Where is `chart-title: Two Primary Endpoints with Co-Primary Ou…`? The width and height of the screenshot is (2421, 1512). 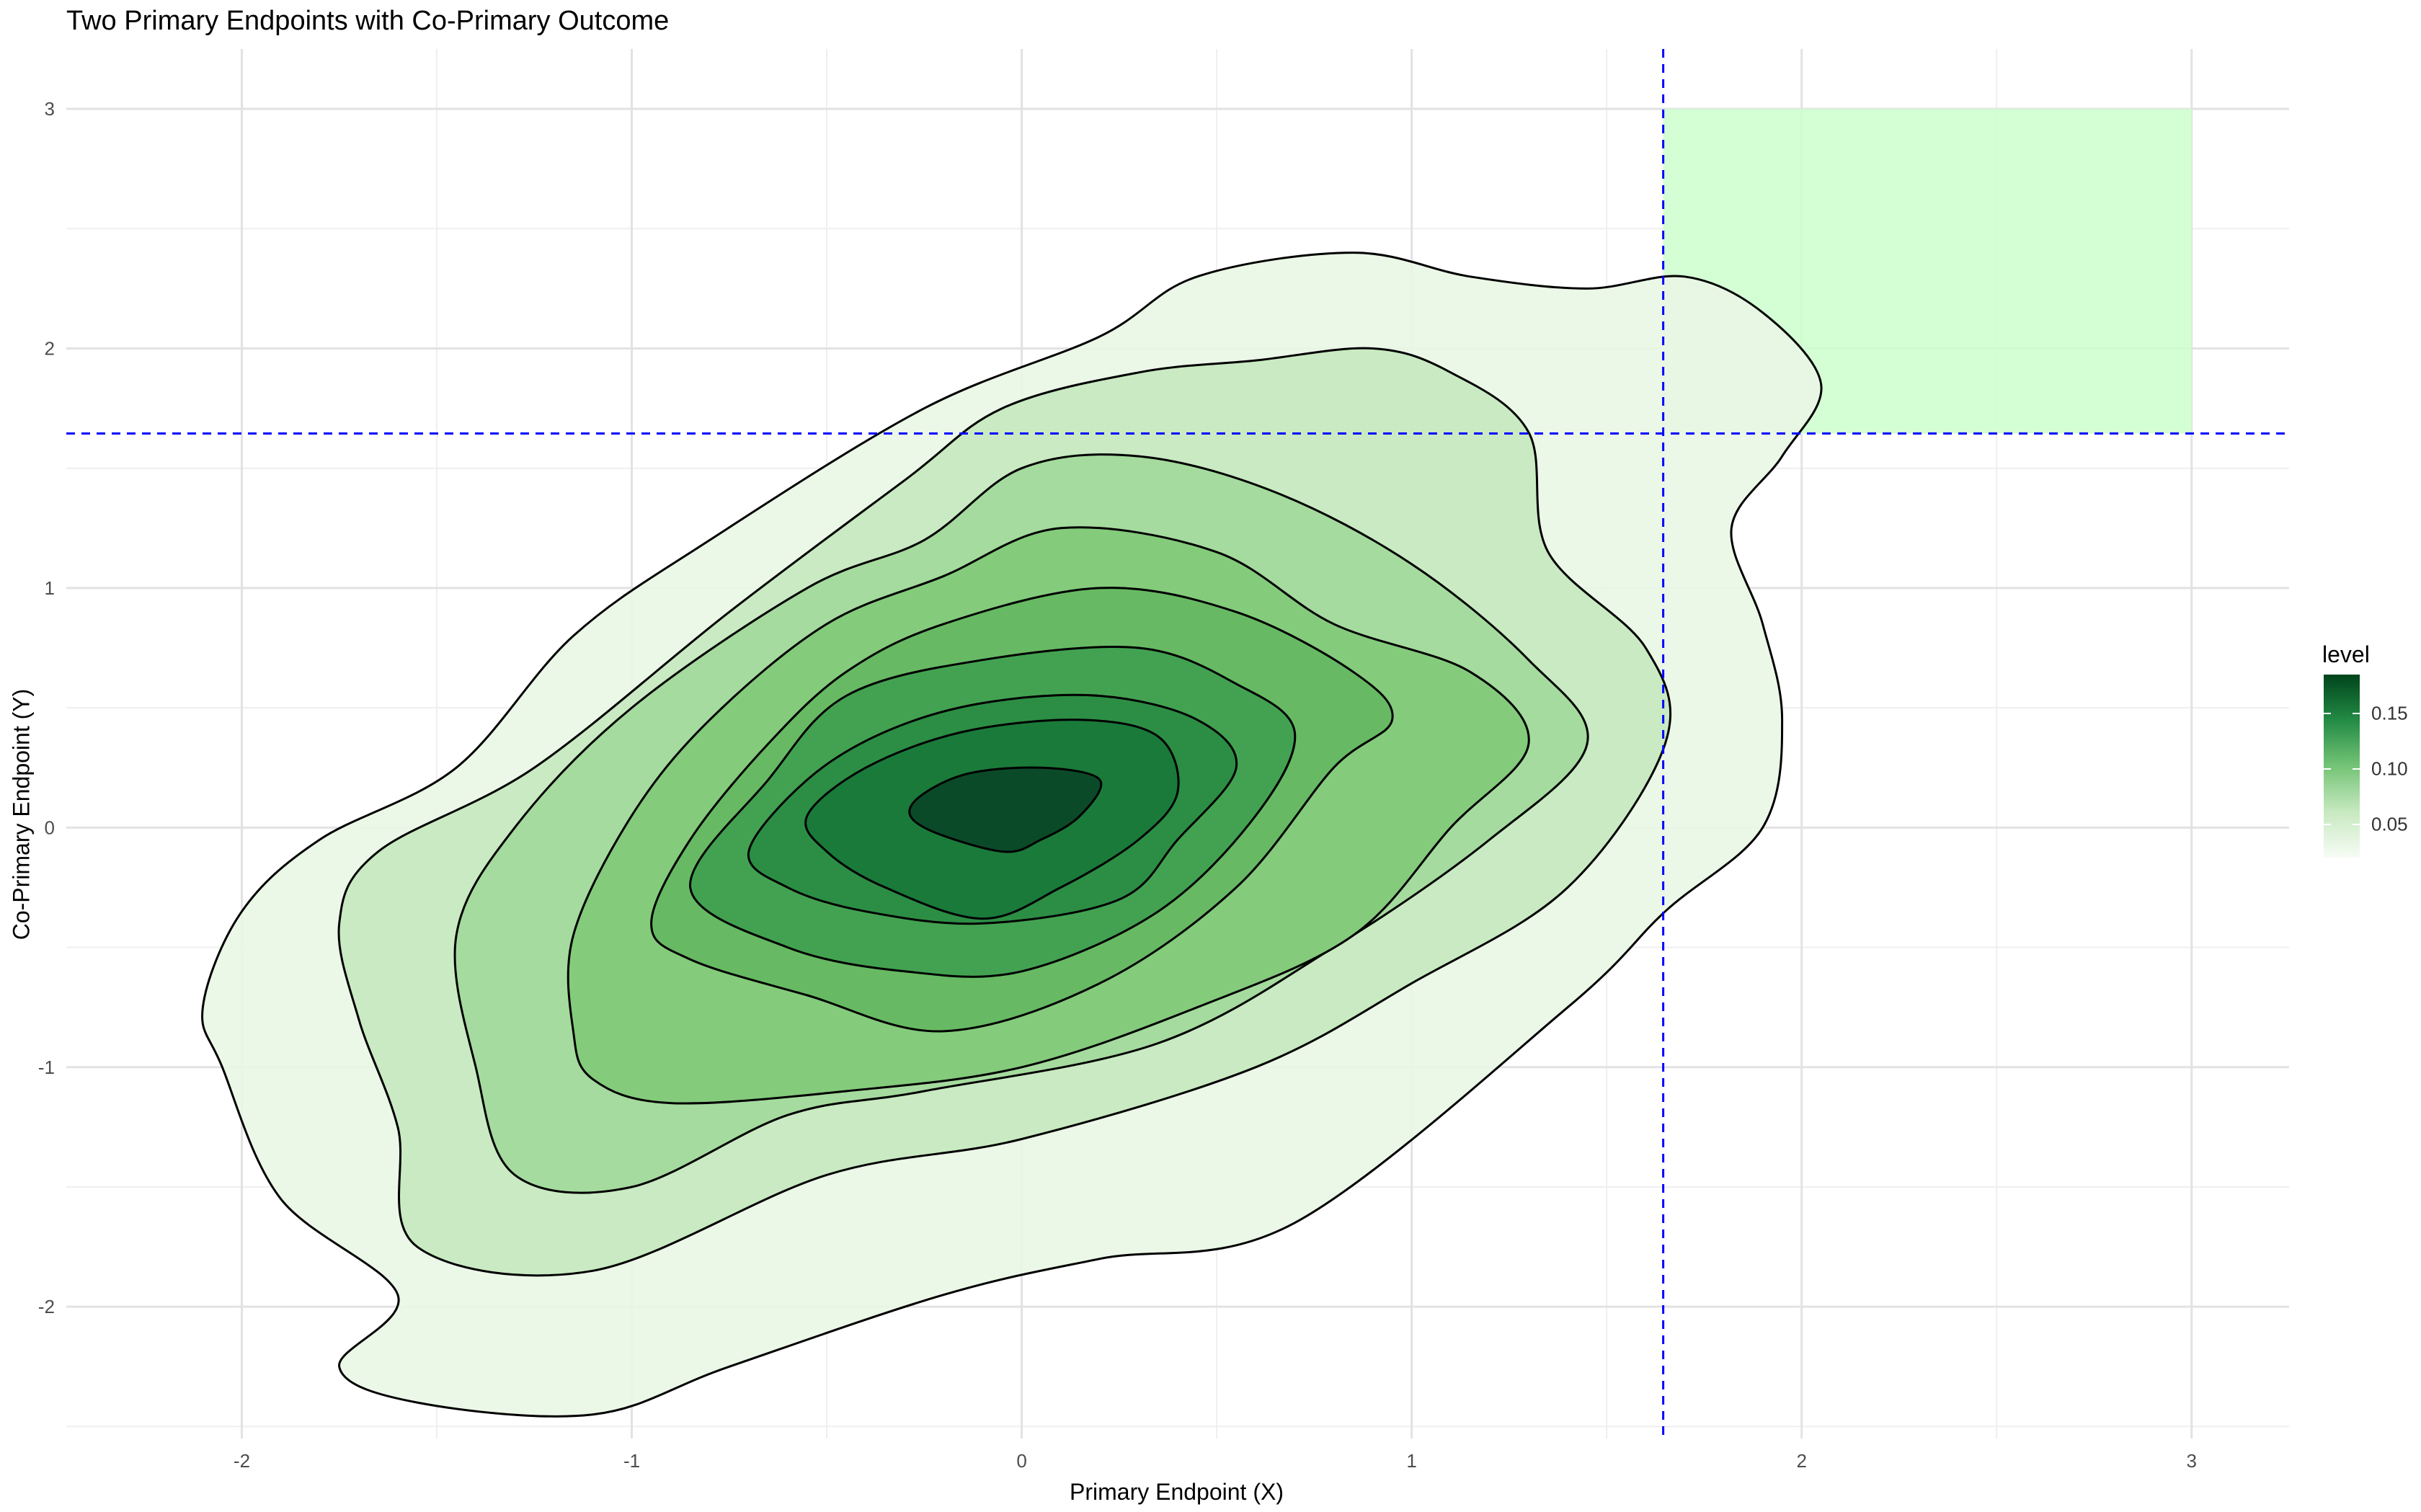 chart-title: Two Primary Endpoints with Co-Primary Ou… is located at coordinates (368, 21).